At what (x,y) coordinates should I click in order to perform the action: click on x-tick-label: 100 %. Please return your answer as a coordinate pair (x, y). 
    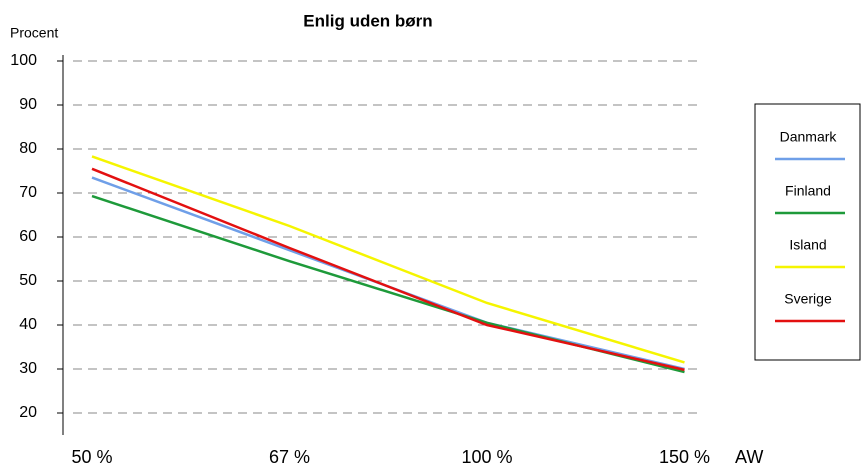
    Looking at the image, I should click on (486, 457).